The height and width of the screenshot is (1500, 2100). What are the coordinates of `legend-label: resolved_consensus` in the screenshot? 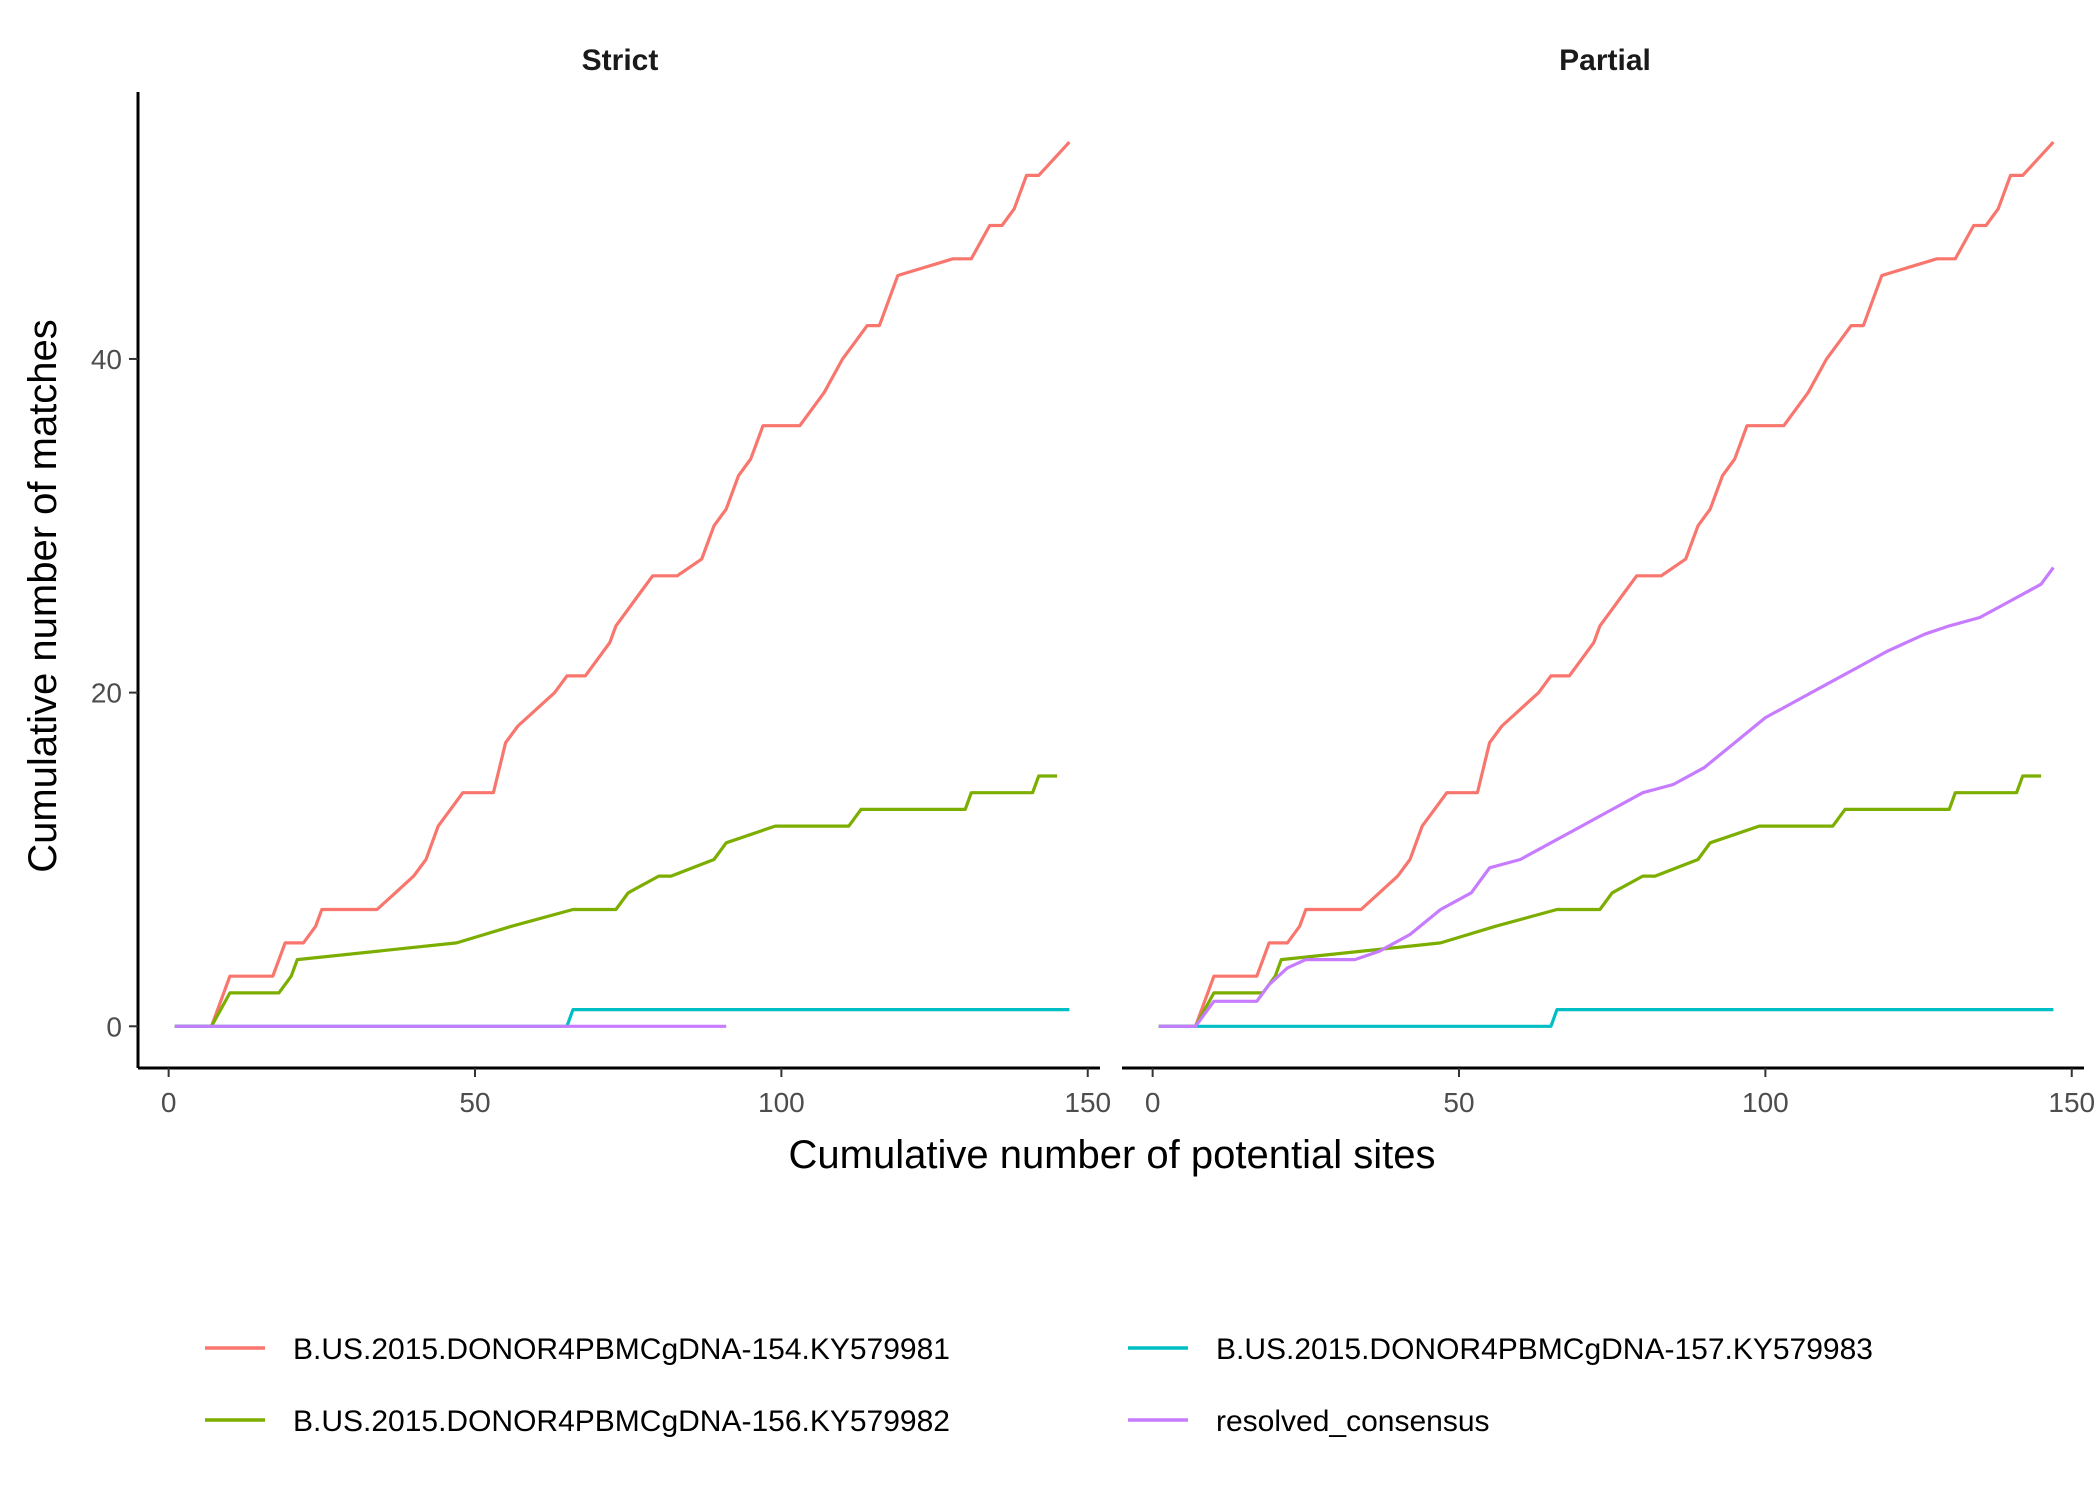 It's located at (1353, 1421).